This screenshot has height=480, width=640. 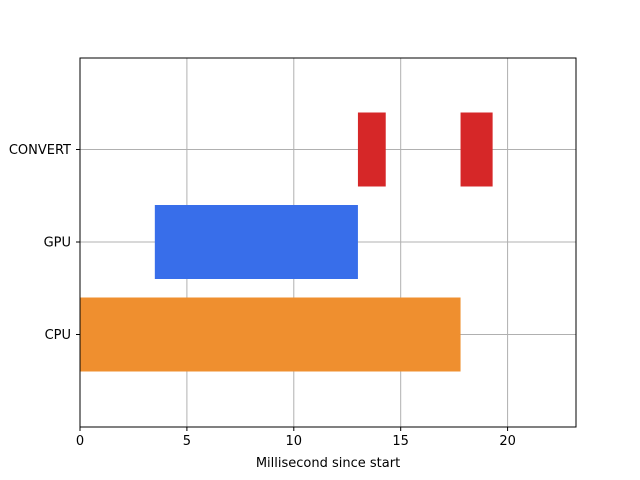 What do you see at coordinates (400, 441) in the screenshot?
I see `x-tick-label: 15` at bounding box center [400, 441].